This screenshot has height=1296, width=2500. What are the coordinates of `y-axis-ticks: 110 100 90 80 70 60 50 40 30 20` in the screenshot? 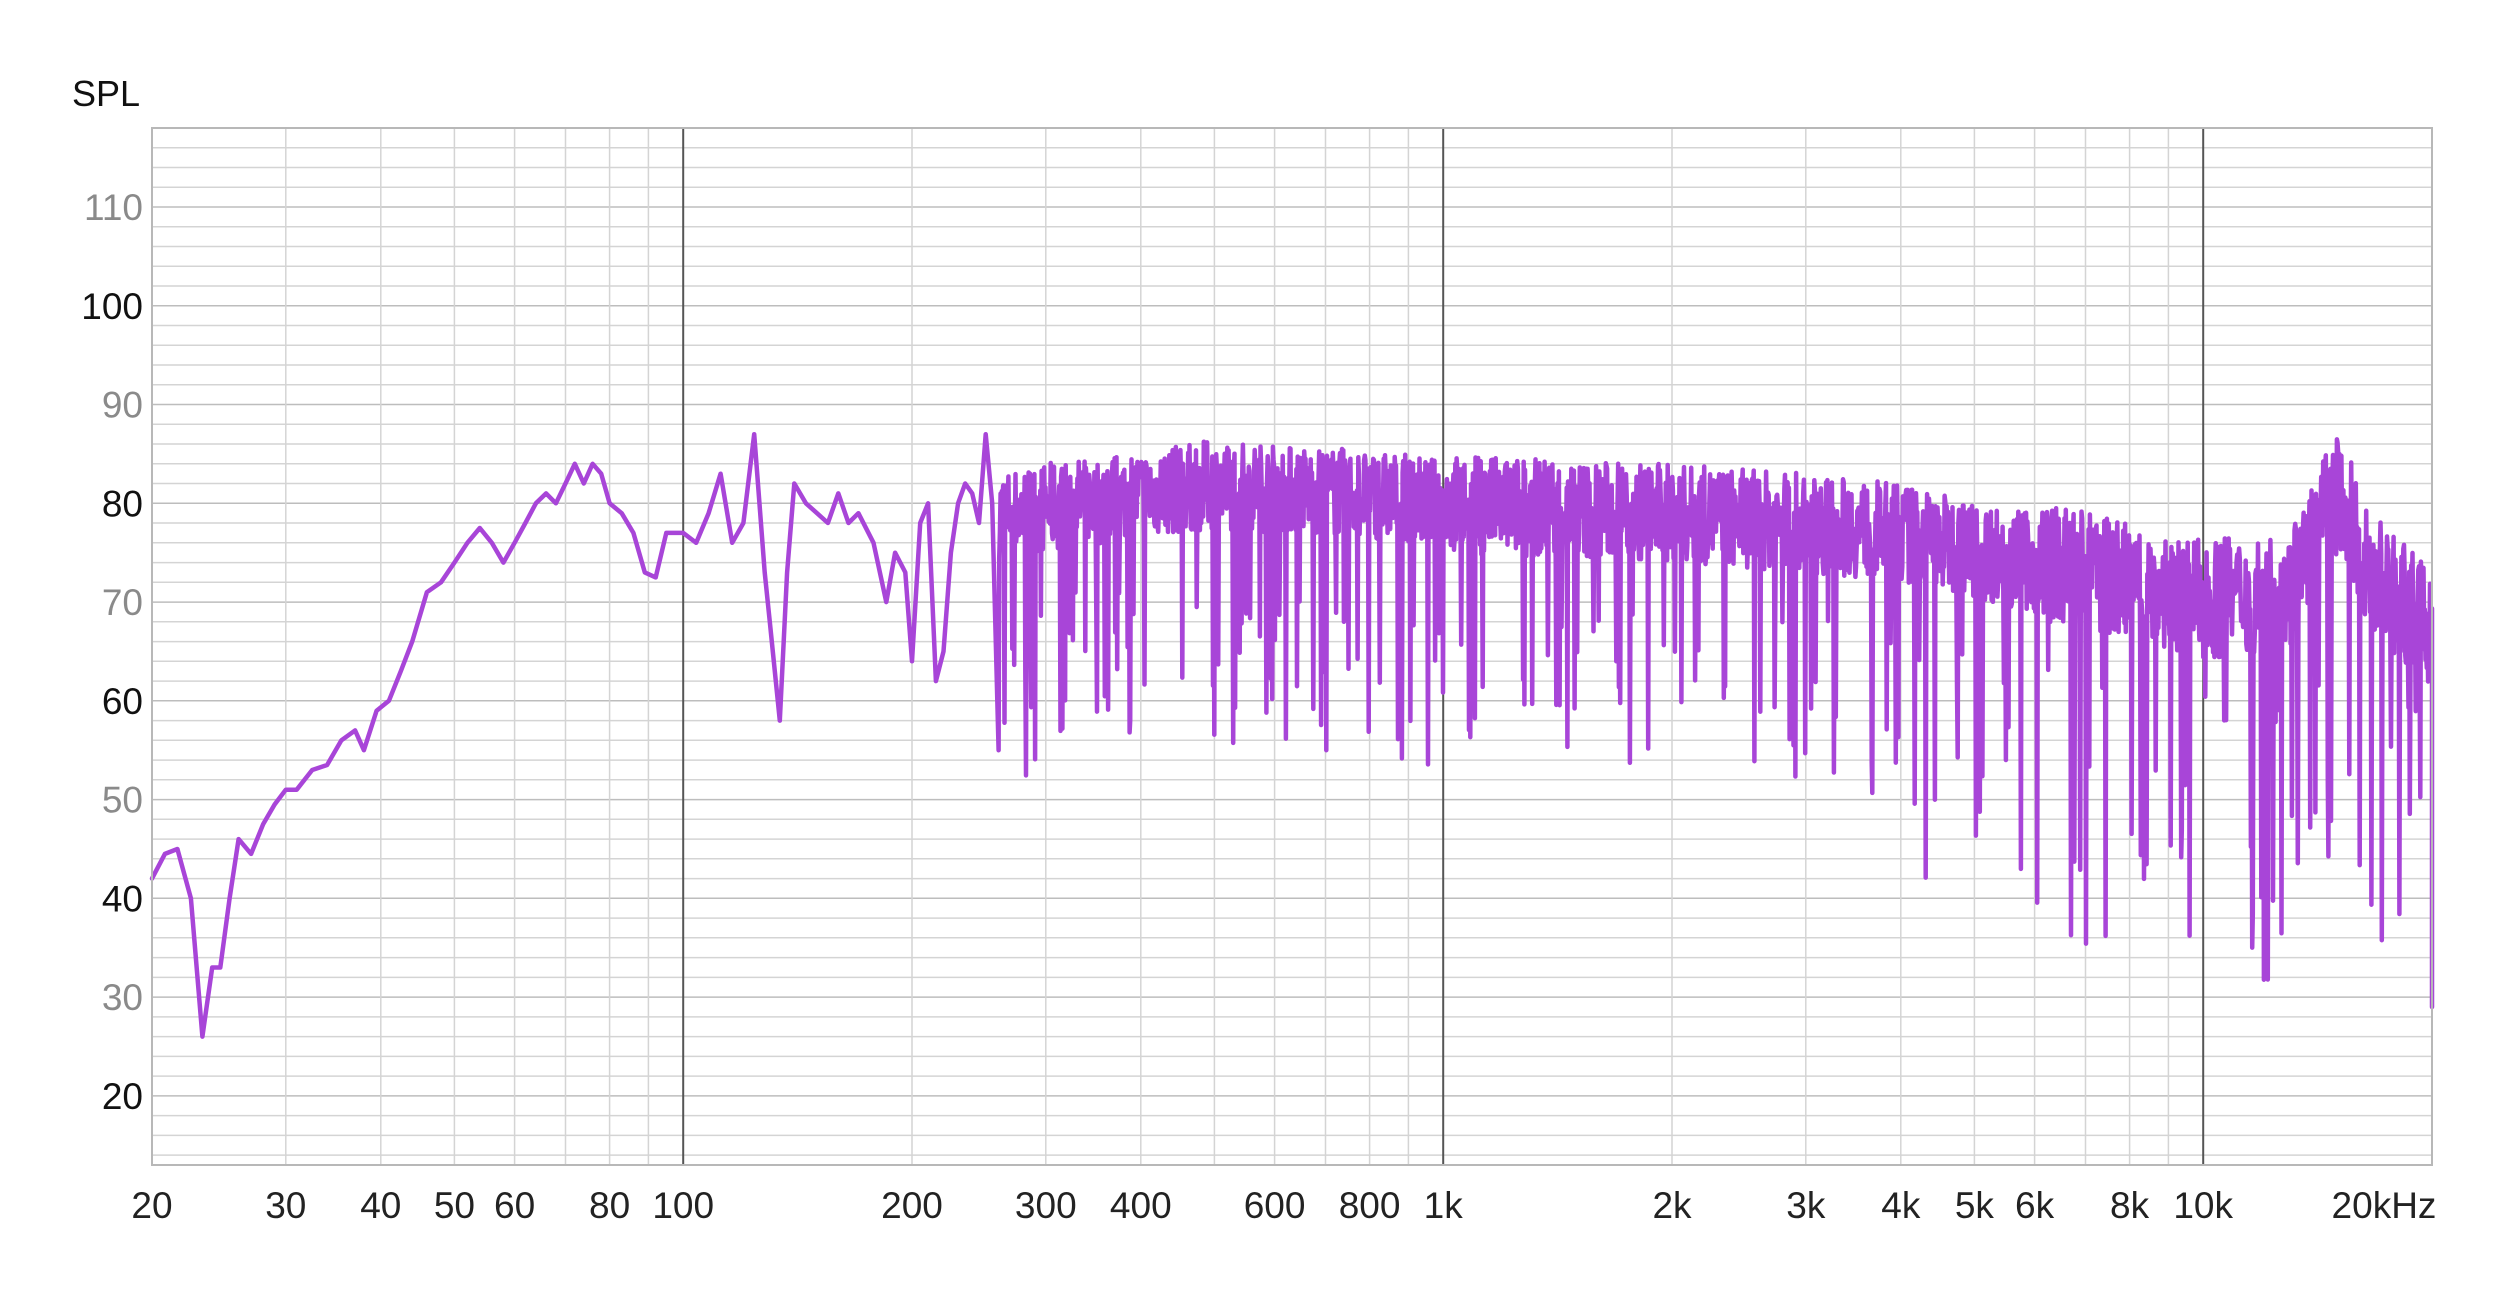 It's located at (112, 652).